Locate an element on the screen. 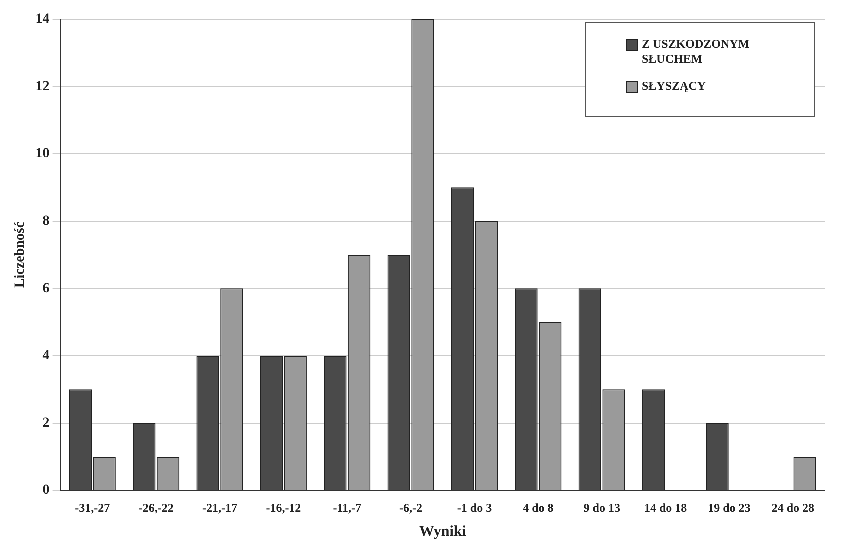 This screenshot has width=843, height=553. x-tick-label: -21,-17 is located at coordinates (220, 507).